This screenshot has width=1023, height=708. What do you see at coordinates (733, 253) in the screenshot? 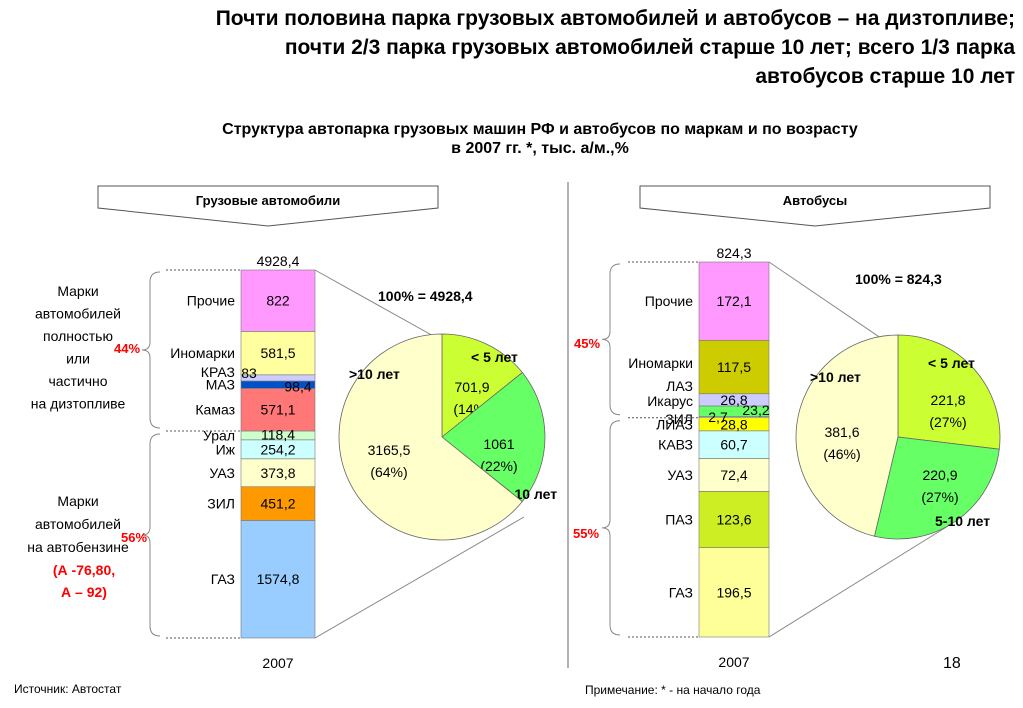
I see `bar-total-label: 824,3` at bounding box center [733, 253].